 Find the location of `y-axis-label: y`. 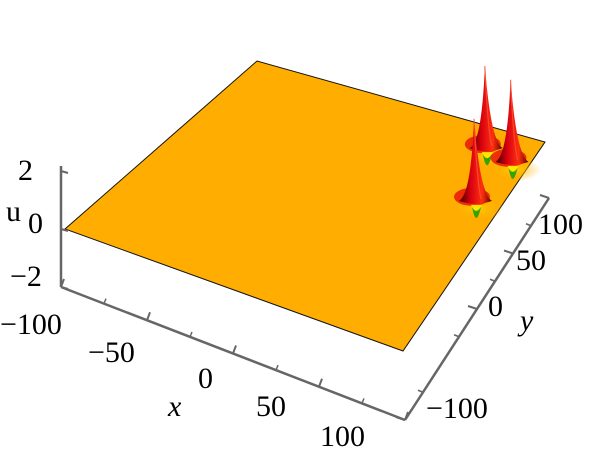

y-axis-label: y is located at coordinates (525, 320).